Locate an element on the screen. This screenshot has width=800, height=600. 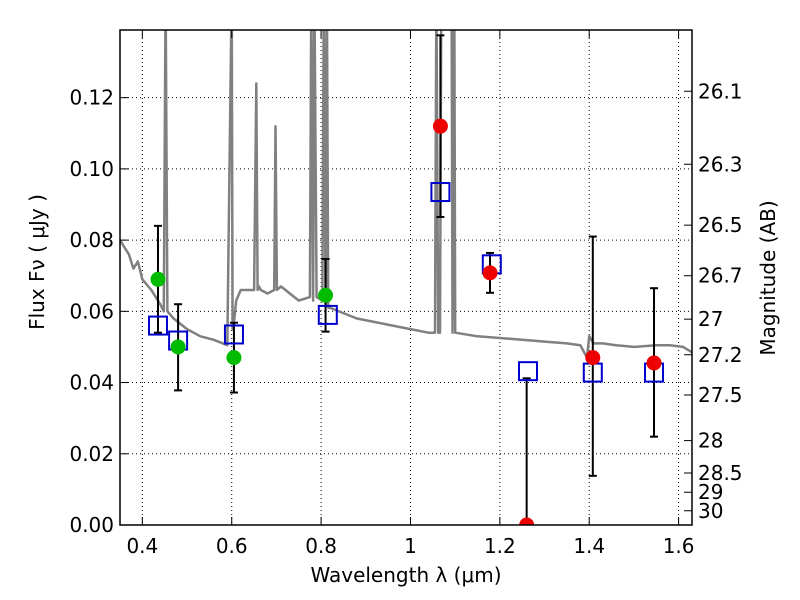
y-tick-label: 0.02 is located at coordinates (91, 454).